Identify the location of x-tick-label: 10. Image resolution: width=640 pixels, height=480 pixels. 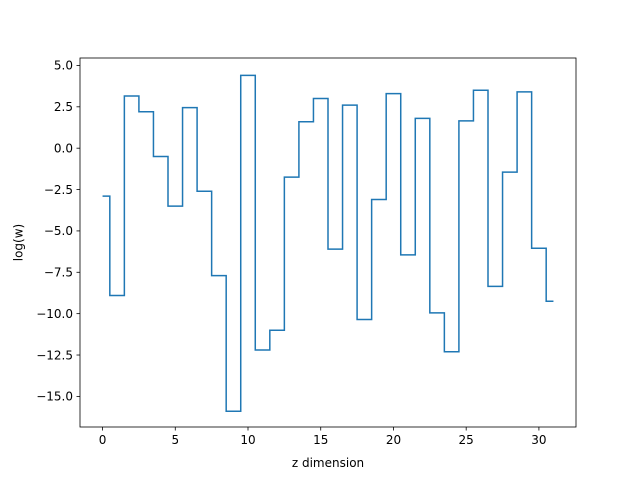
(247, 440).